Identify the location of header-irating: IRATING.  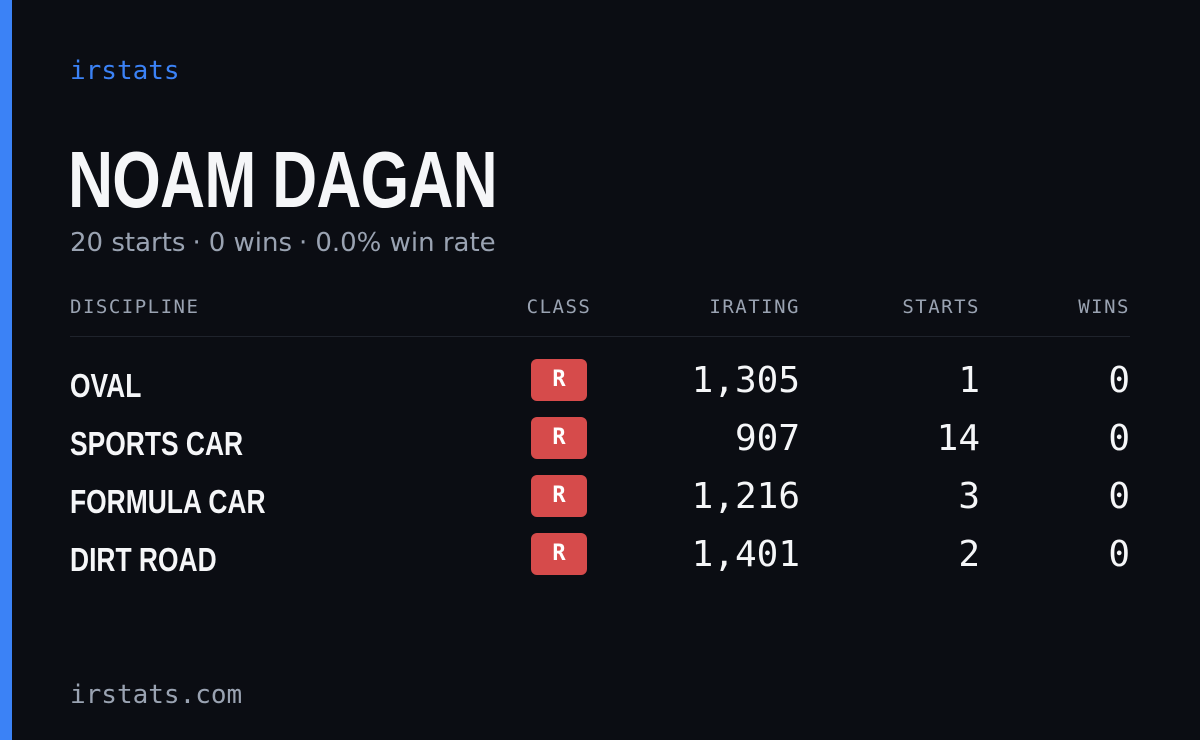
(754, 307).